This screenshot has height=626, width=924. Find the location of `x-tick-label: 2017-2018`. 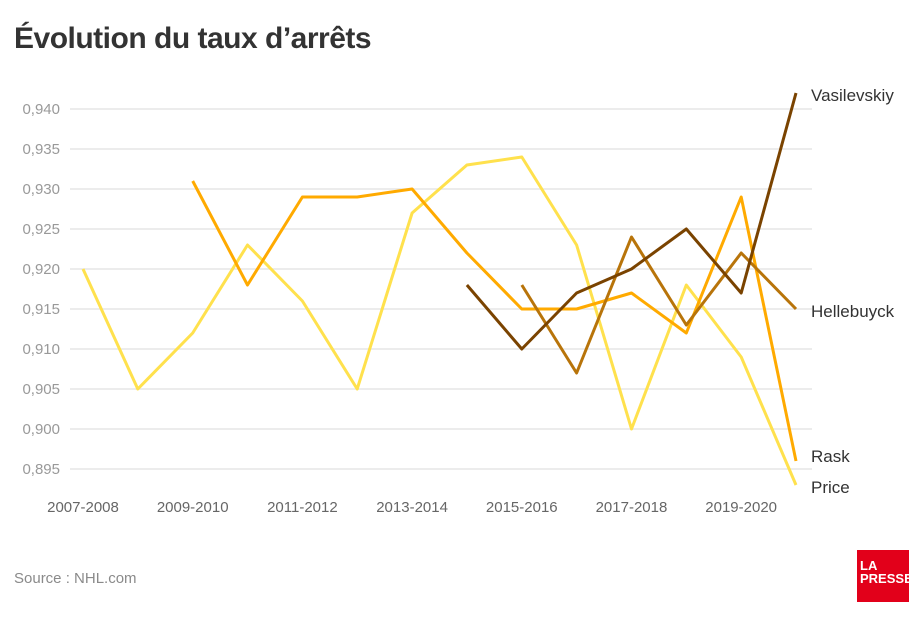

x-tick-label: 2017-2018 is located at coordinates (632, 507).